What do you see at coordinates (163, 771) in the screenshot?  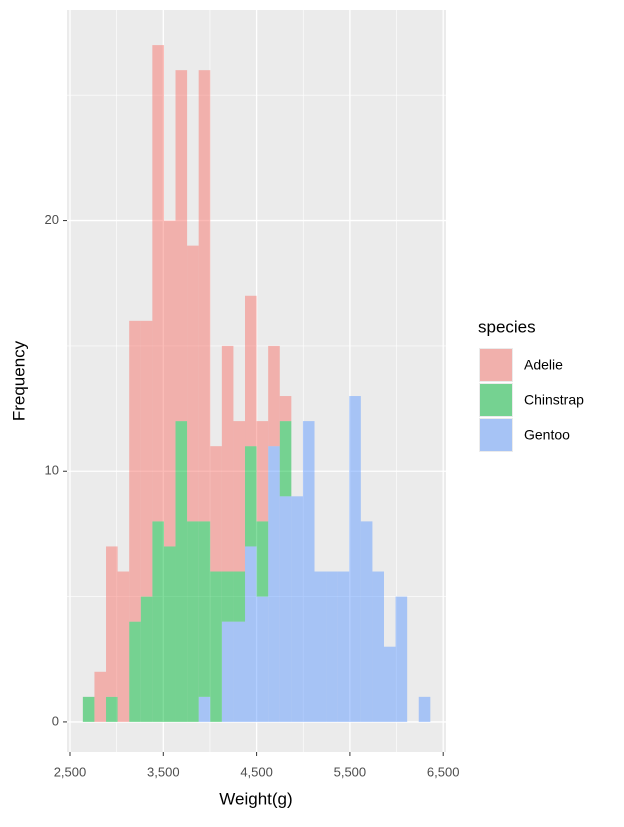 I see `x-tick-label: 3,500` at bounding box center [163, 771].